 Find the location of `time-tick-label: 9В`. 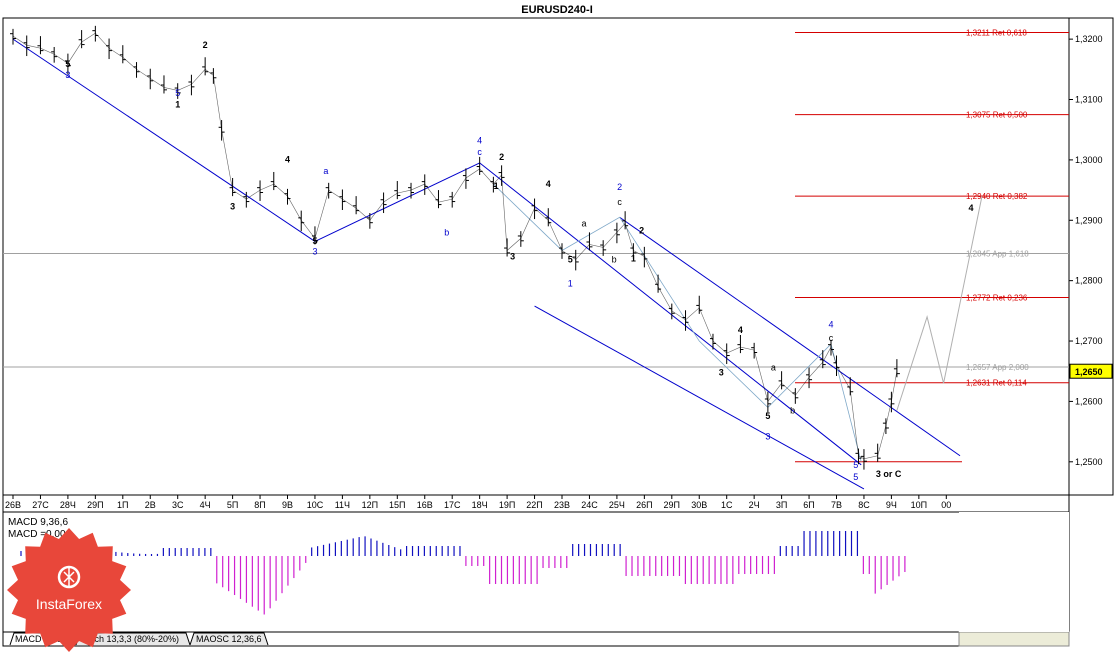

time-tick-label: 9В is located at coordinates (287, 505).